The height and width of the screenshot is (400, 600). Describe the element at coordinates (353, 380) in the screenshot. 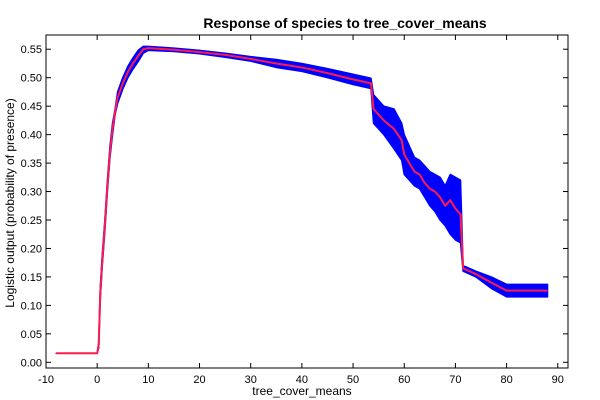

I see `x-tick-label: 50` at that location.